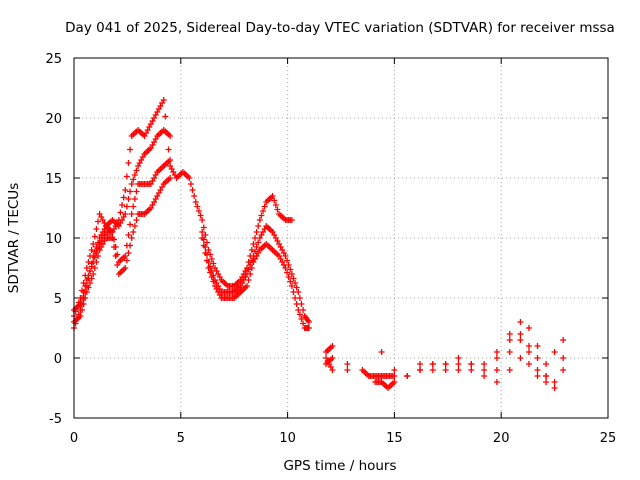 The height and width of the screenshot is (480, 640). Describe the element at coordinates (501, 438) in the screenshot. I see `x-tick-label: 20` at that location.